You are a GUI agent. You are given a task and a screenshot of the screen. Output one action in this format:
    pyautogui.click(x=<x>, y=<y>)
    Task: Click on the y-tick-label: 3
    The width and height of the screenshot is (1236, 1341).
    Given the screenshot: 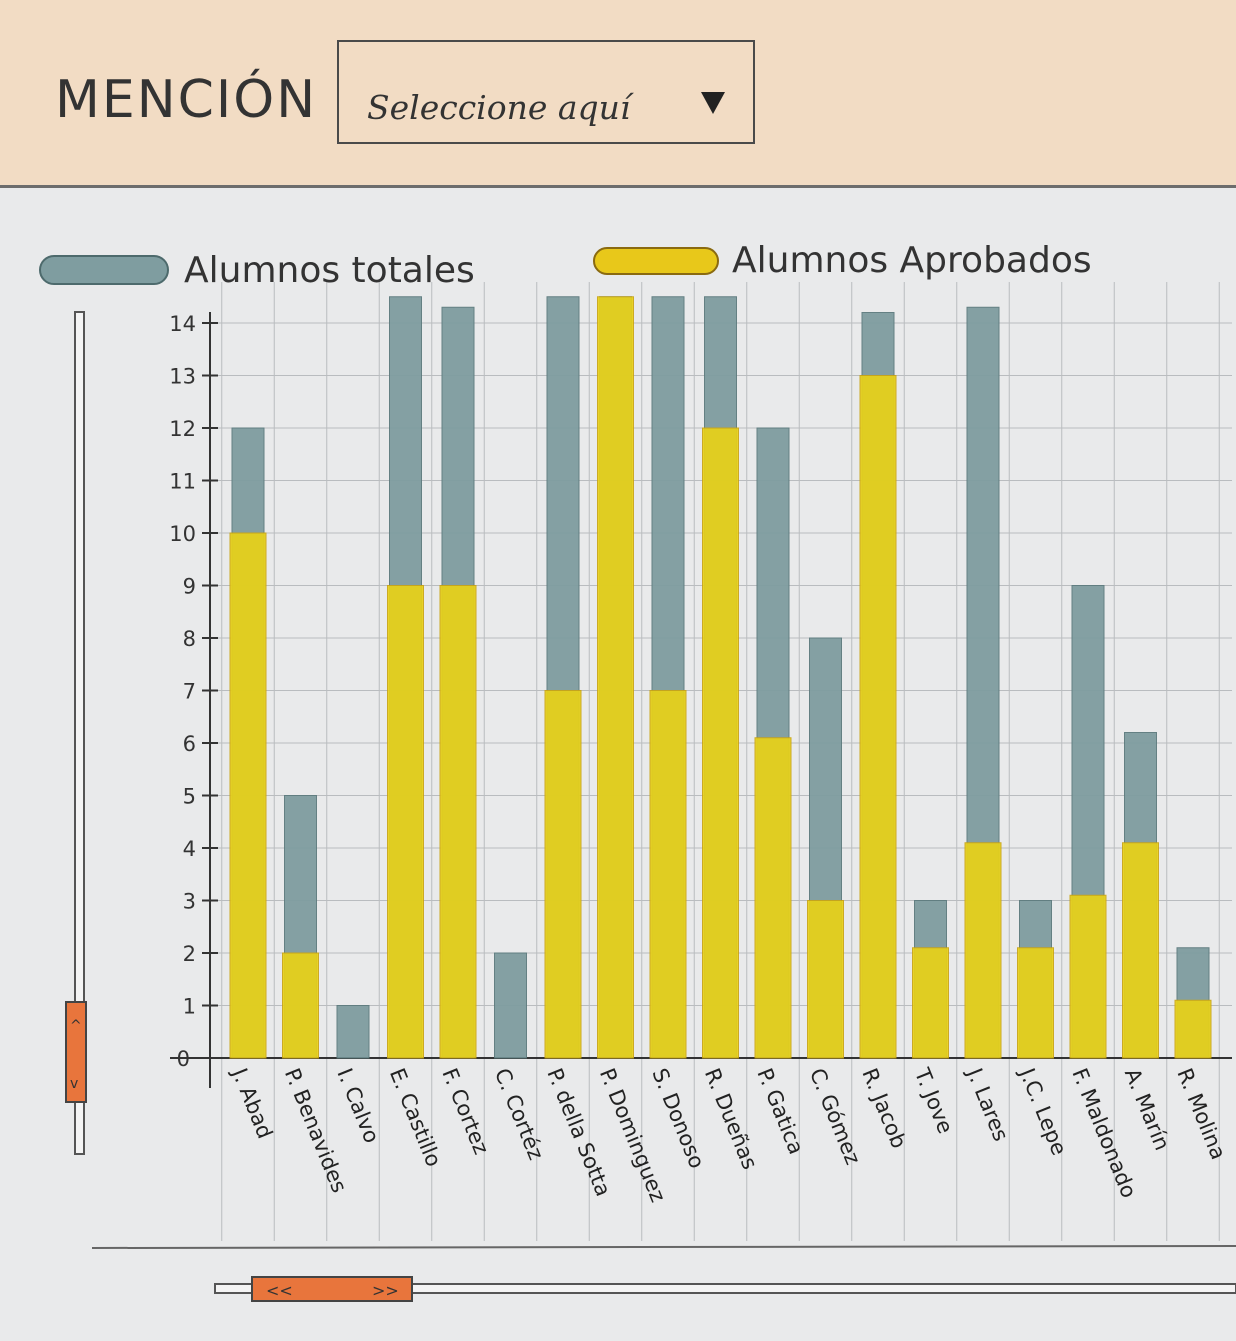 What is the action you would take?
    pyautogui.click(x=189, y=902)
    